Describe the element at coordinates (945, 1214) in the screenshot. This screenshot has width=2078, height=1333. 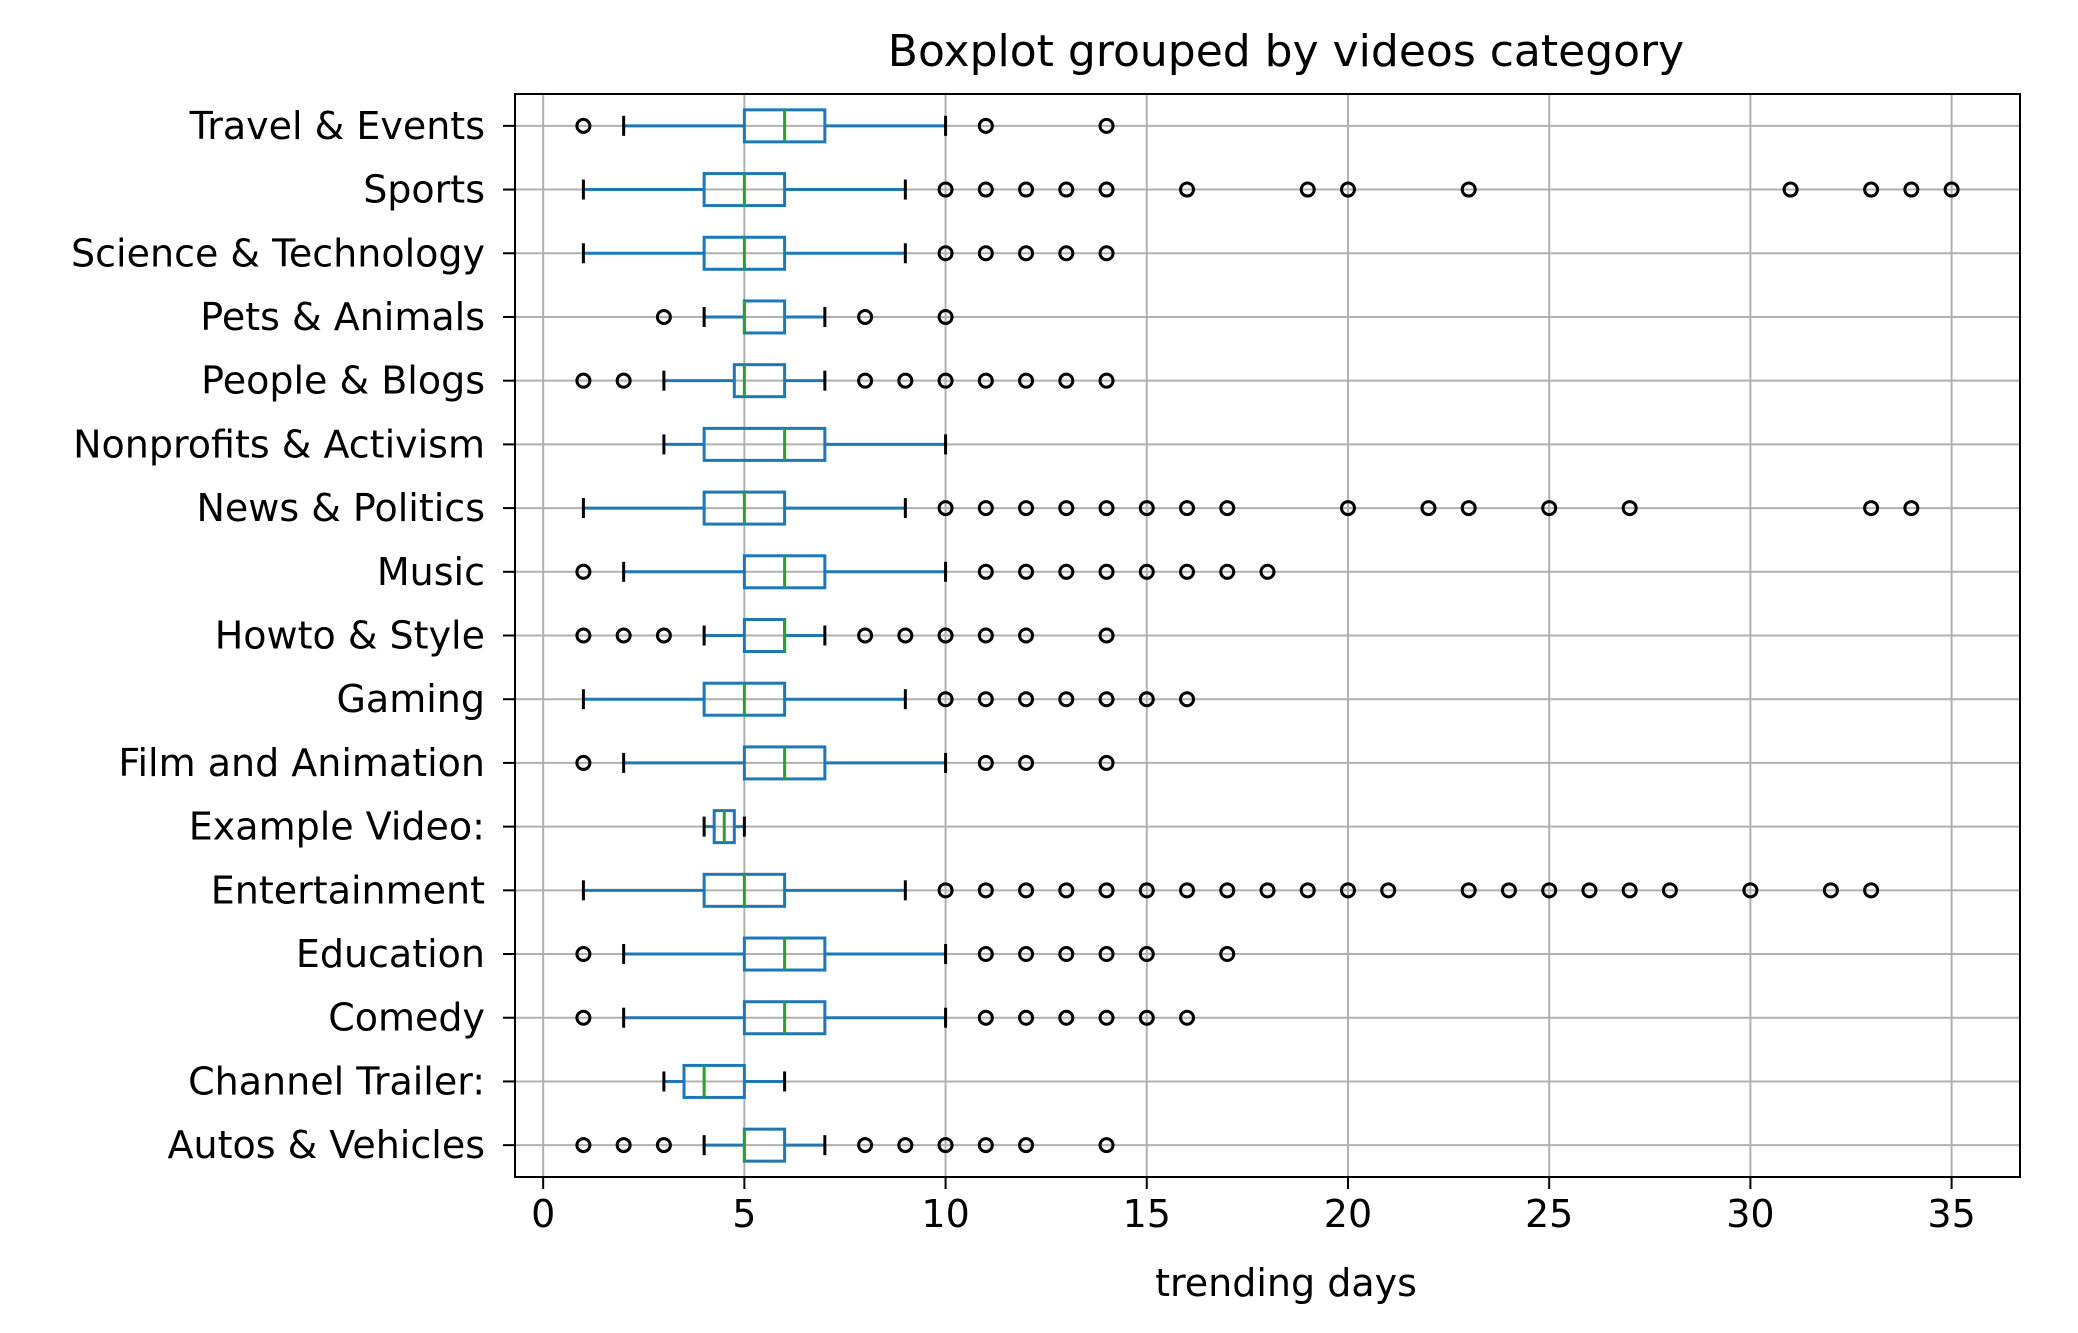
I see `x-tick-label: 10` at that location.